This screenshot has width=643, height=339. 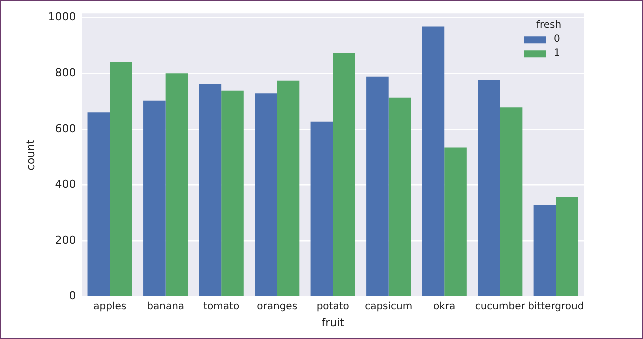 I want to click on y-tick-label: 200, so click(x=65, y=240).